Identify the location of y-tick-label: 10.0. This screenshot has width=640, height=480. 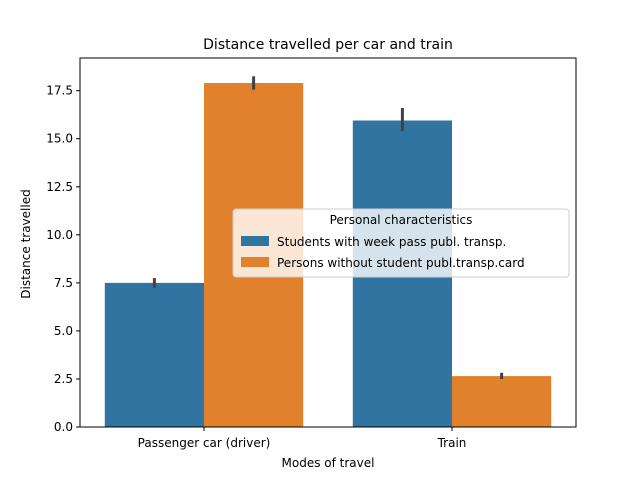
(59, 235).